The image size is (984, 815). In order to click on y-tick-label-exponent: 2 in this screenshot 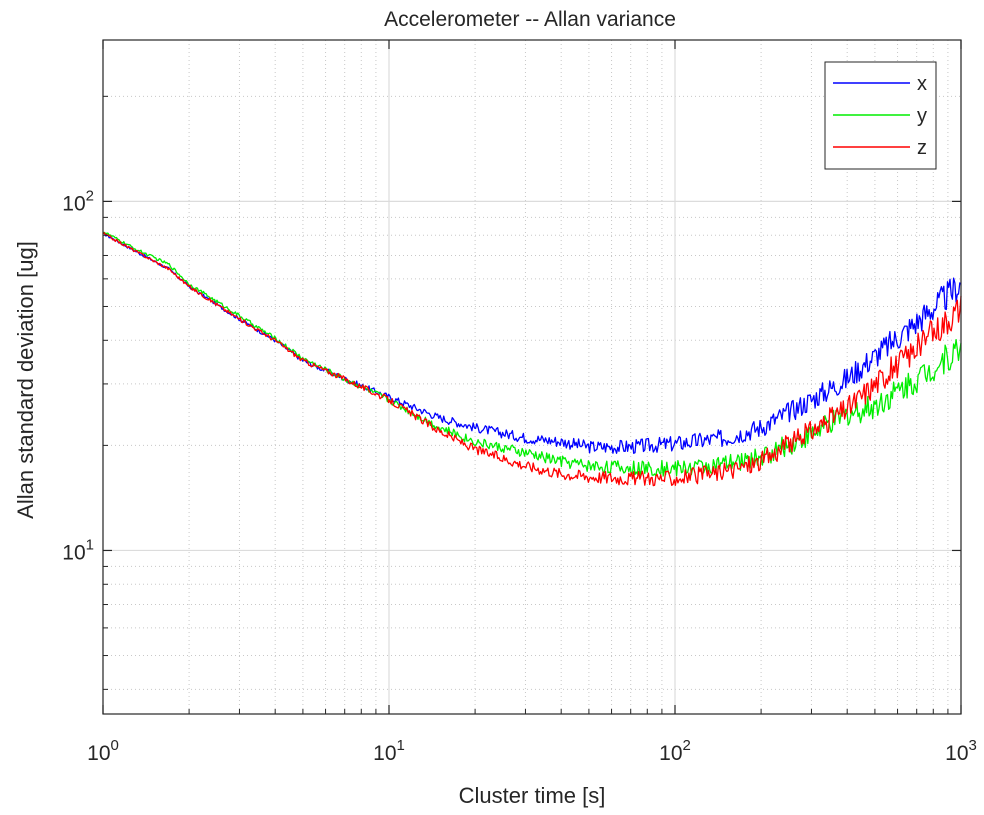, I will do `click(90, 195)`.